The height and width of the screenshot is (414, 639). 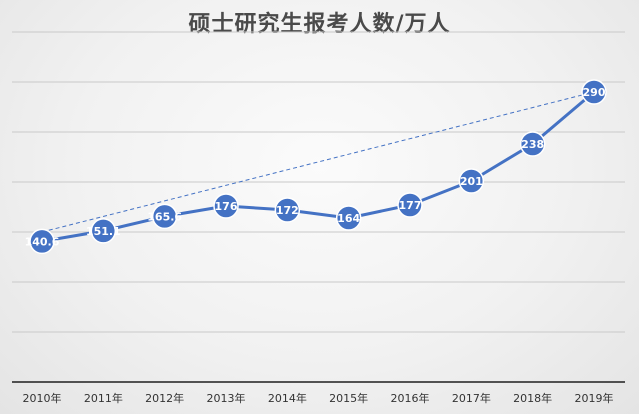 What do you see at coordinates (226, 398) in the screenshot?
I see `x-tick-label: 2013年` at bounding box center [226, 398].